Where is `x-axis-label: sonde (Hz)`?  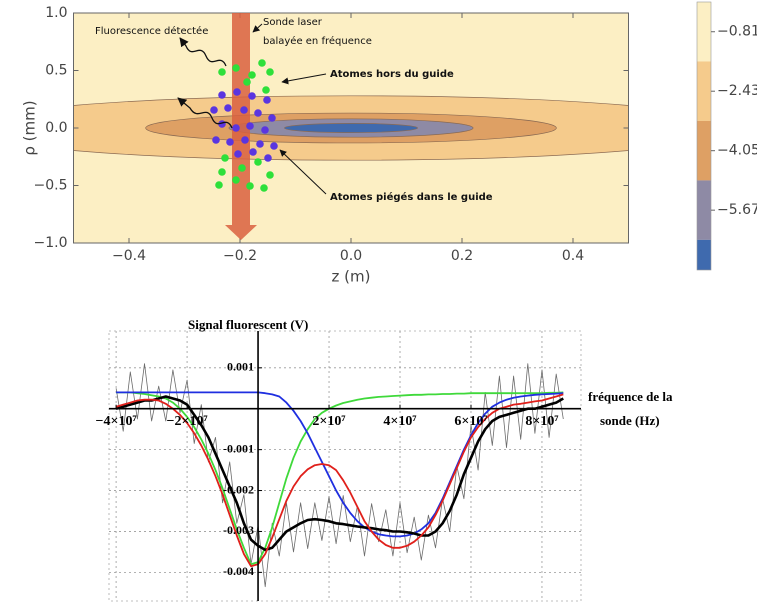
x-axis-label: sonde (Hz) is located at coordinates (630, 420).